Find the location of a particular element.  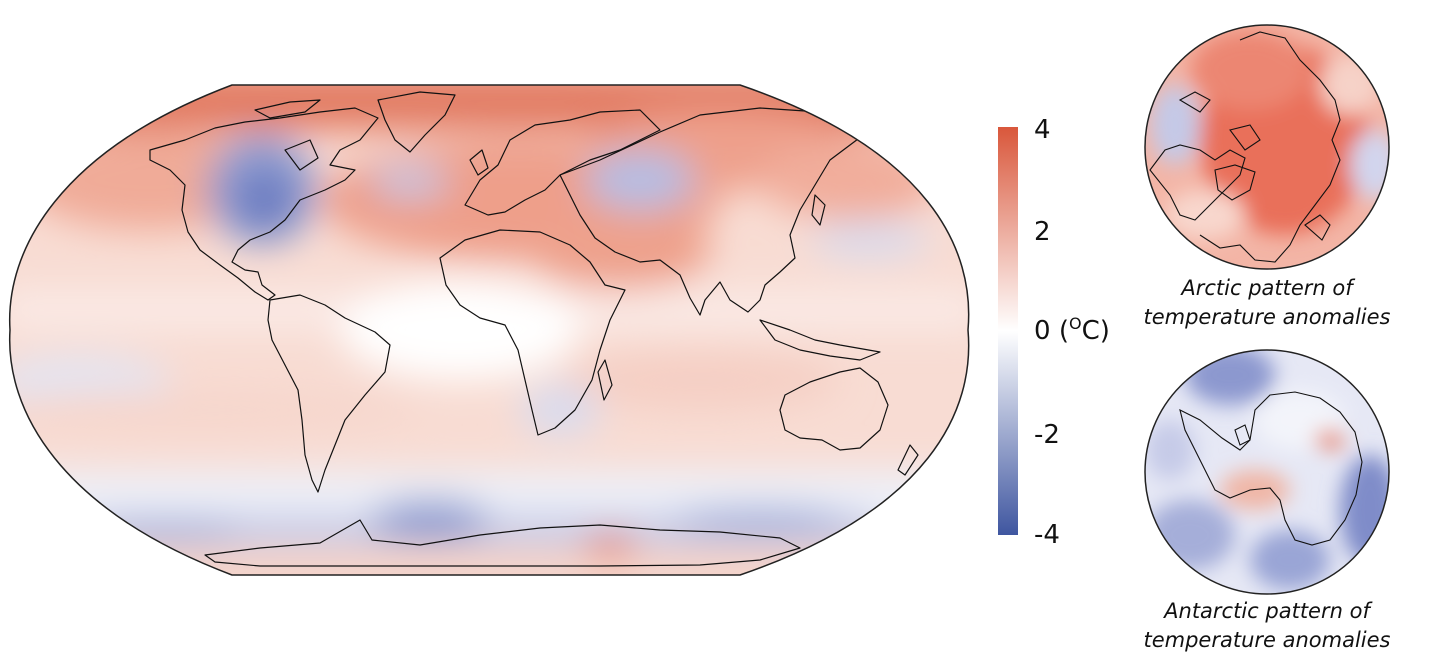

antarctic-coastlines is located at coordinates (1271, 468).